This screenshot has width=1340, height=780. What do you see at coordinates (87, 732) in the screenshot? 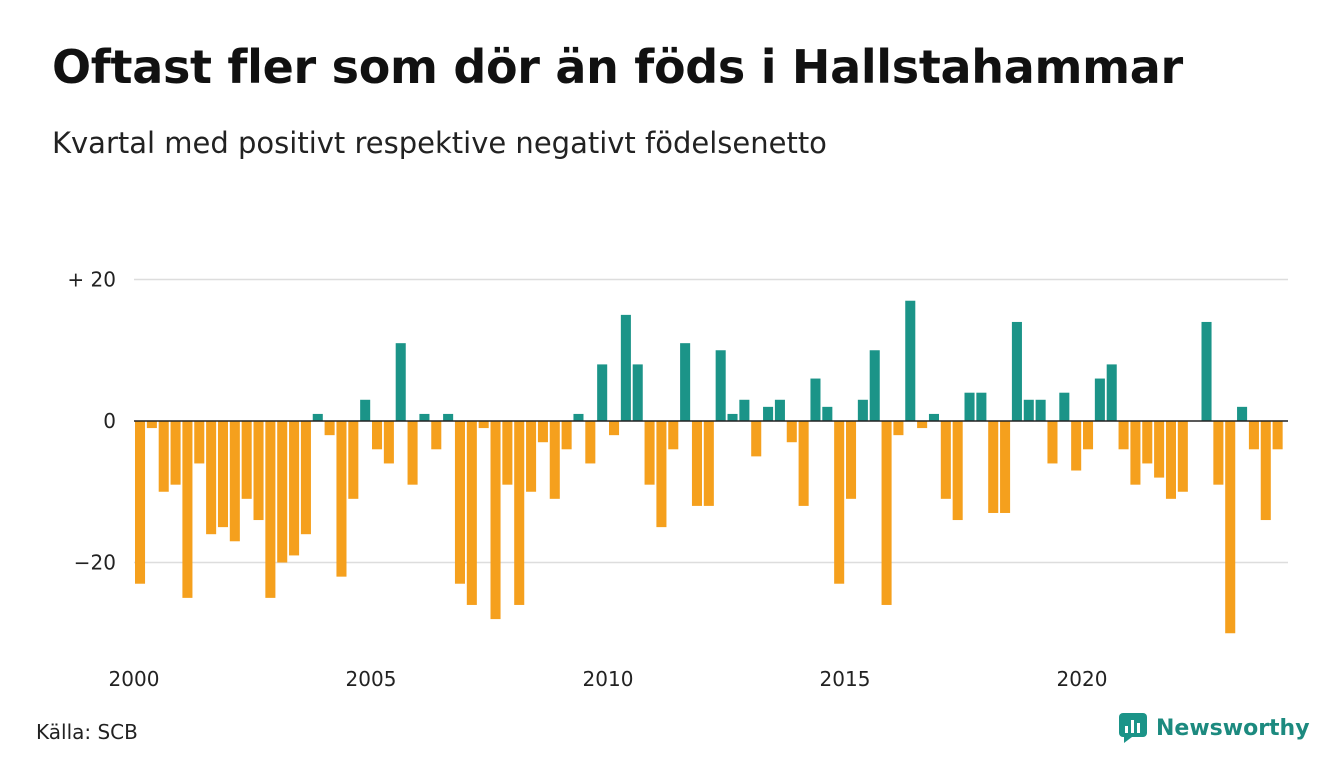
I see `source-note: Källa: SCB` at bounding box center [87, 732].